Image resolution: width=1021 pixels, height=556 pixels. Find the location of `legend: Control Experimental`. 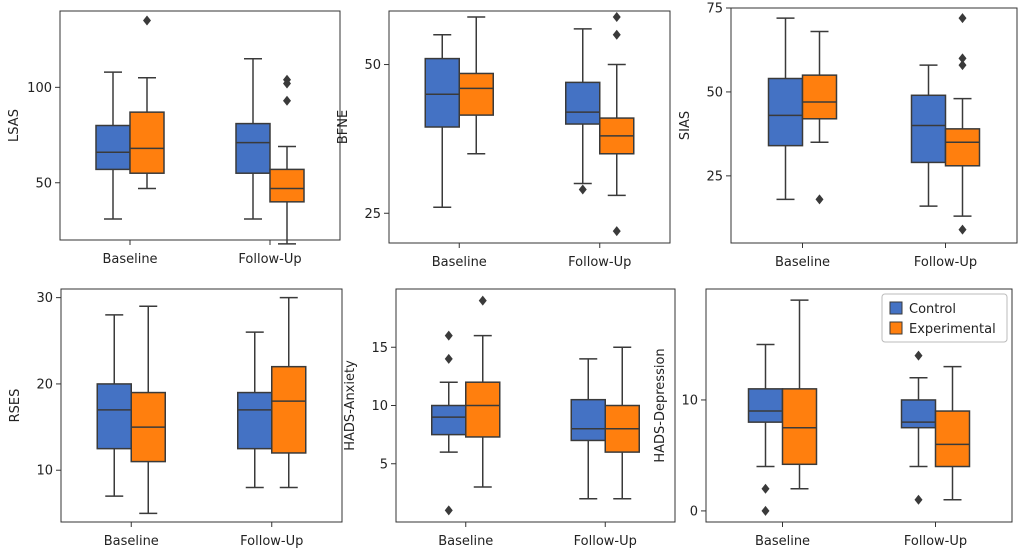

legend: Control Experimental is located at coordinates (944, 318).